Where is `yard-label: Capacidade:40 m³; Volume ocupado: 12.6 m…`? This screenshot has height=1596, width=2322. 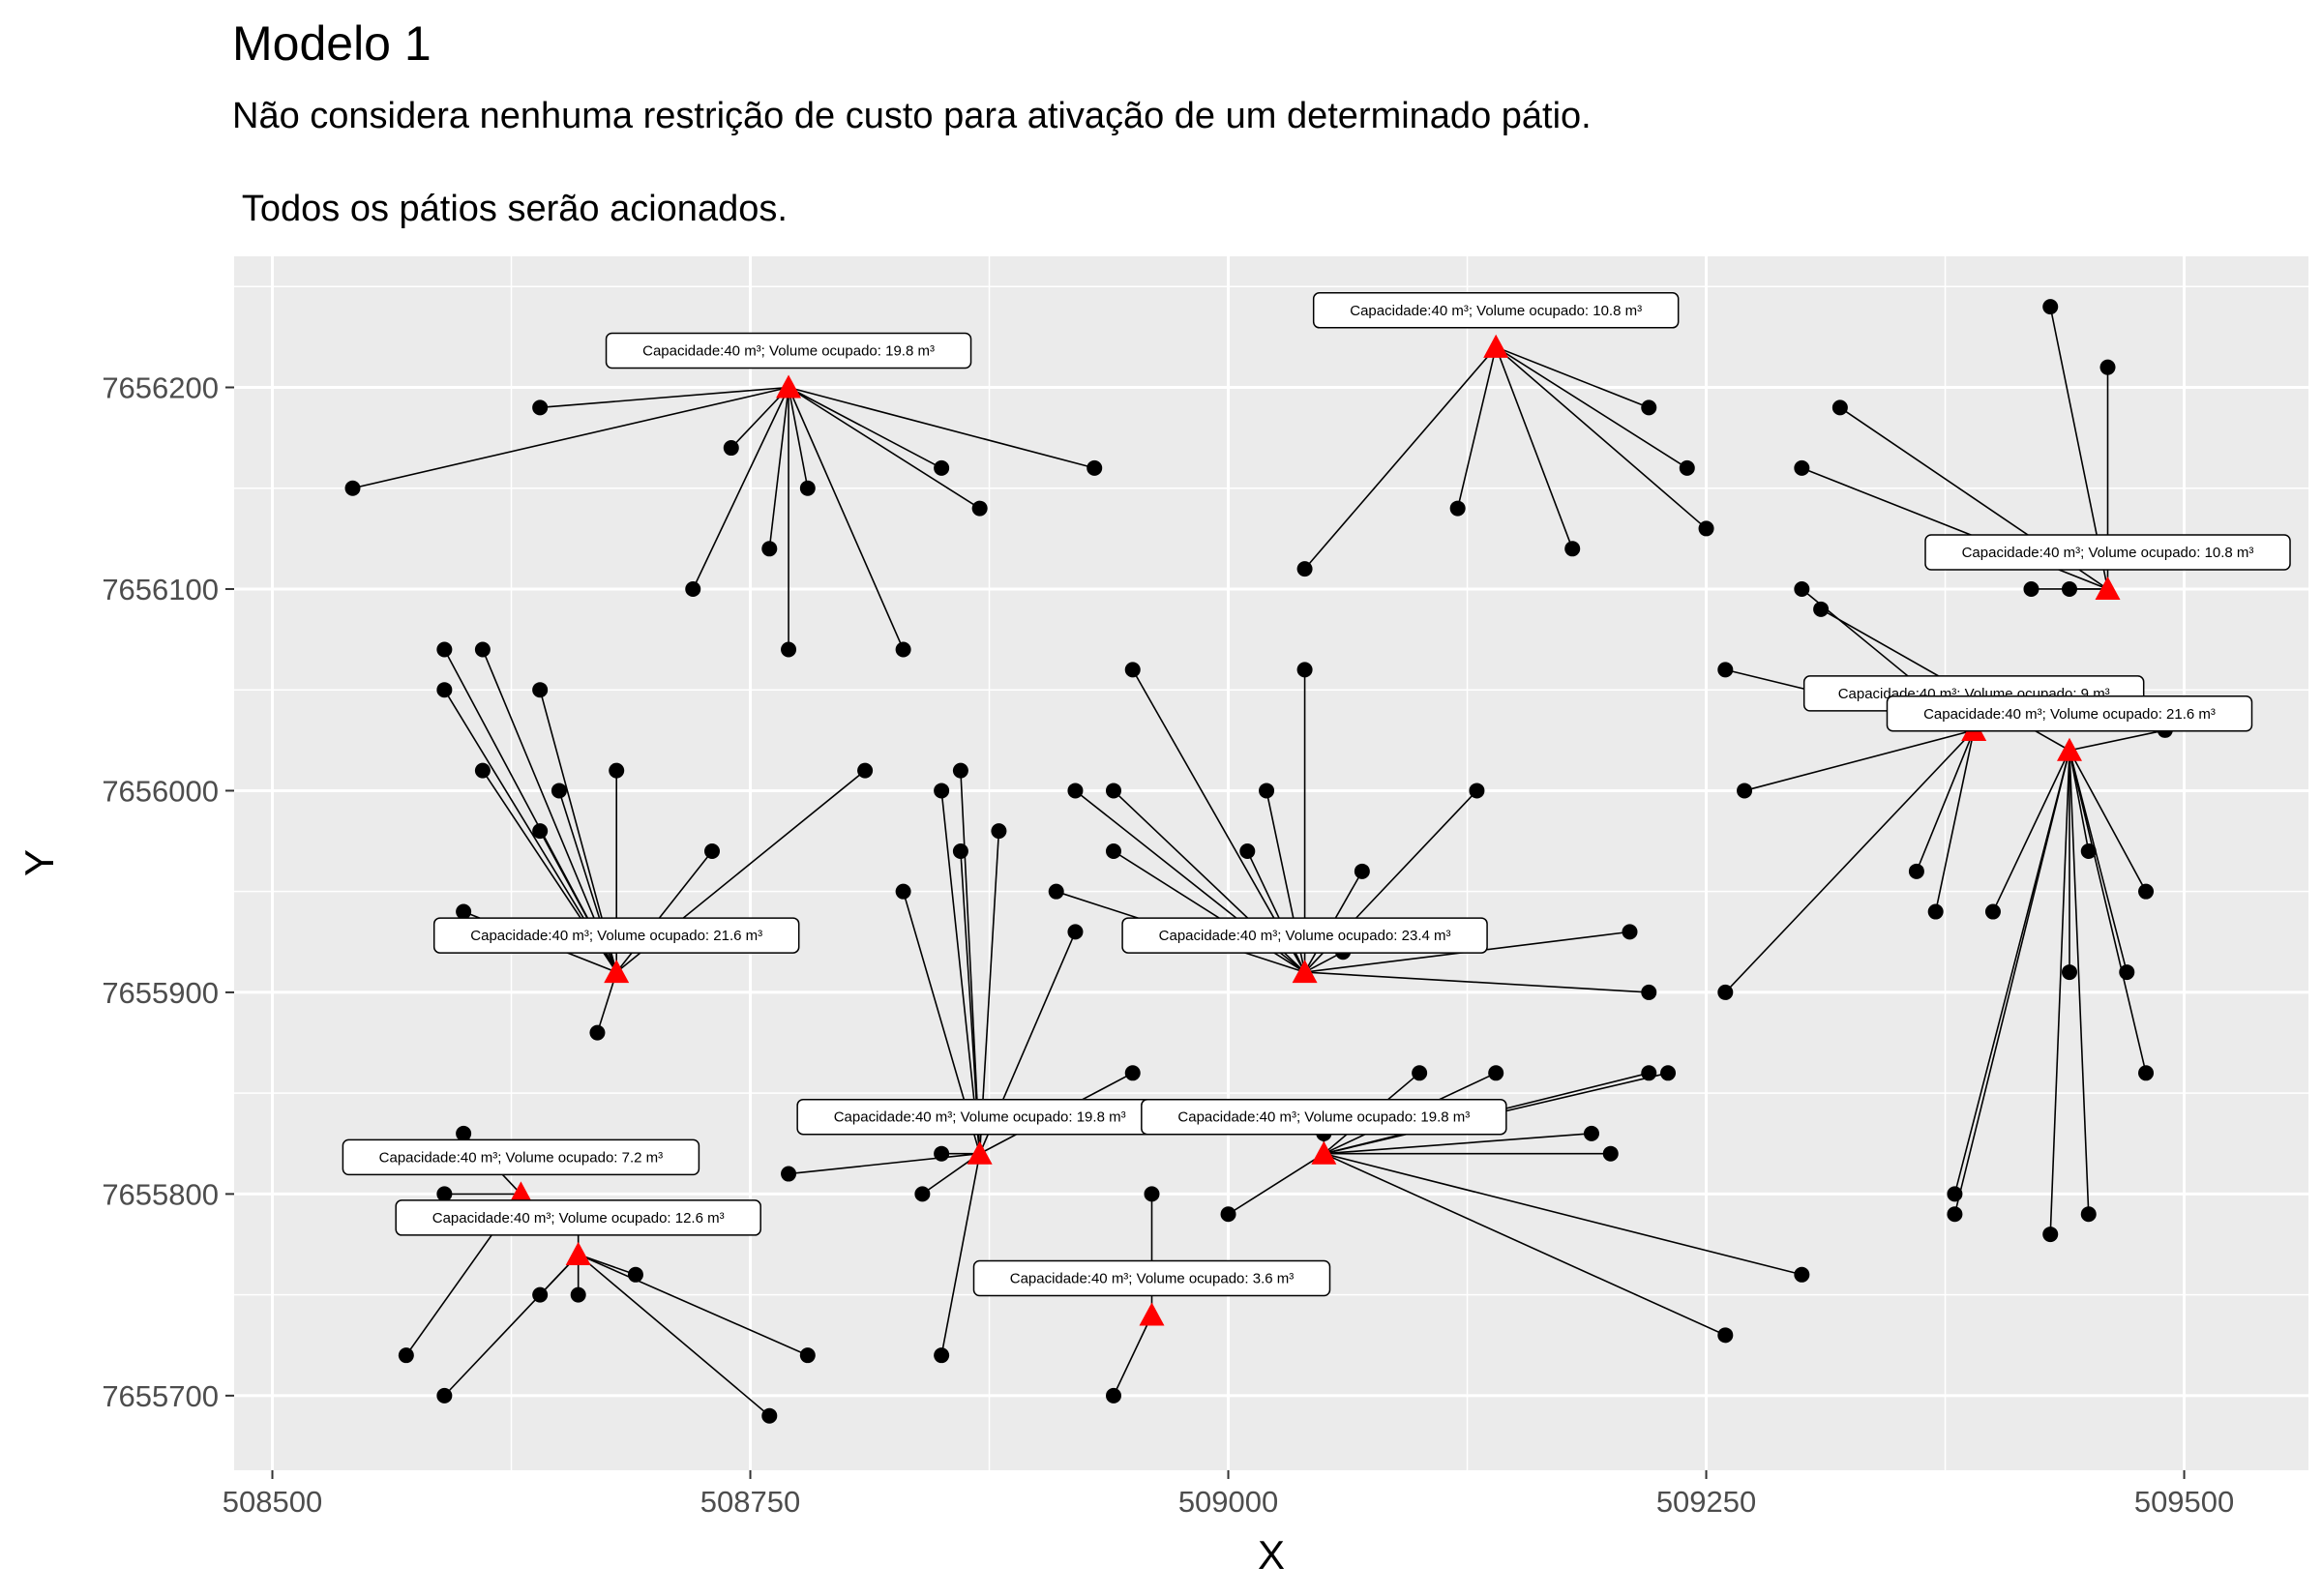 yard-label: Capacidade:40 m³; Volume ocupado: 12.6 m… is located at coordinates (578, 1218).